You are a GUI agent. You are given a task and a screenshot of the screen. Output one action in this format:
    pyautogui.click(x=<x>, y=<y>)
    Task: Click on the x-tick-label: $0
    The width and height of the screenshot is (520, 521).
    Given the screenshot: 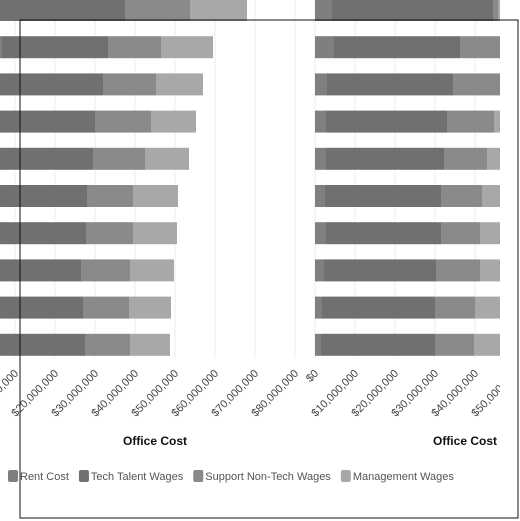 What is the action you would take?
    pyautogui.click(x=312, y=376)
    